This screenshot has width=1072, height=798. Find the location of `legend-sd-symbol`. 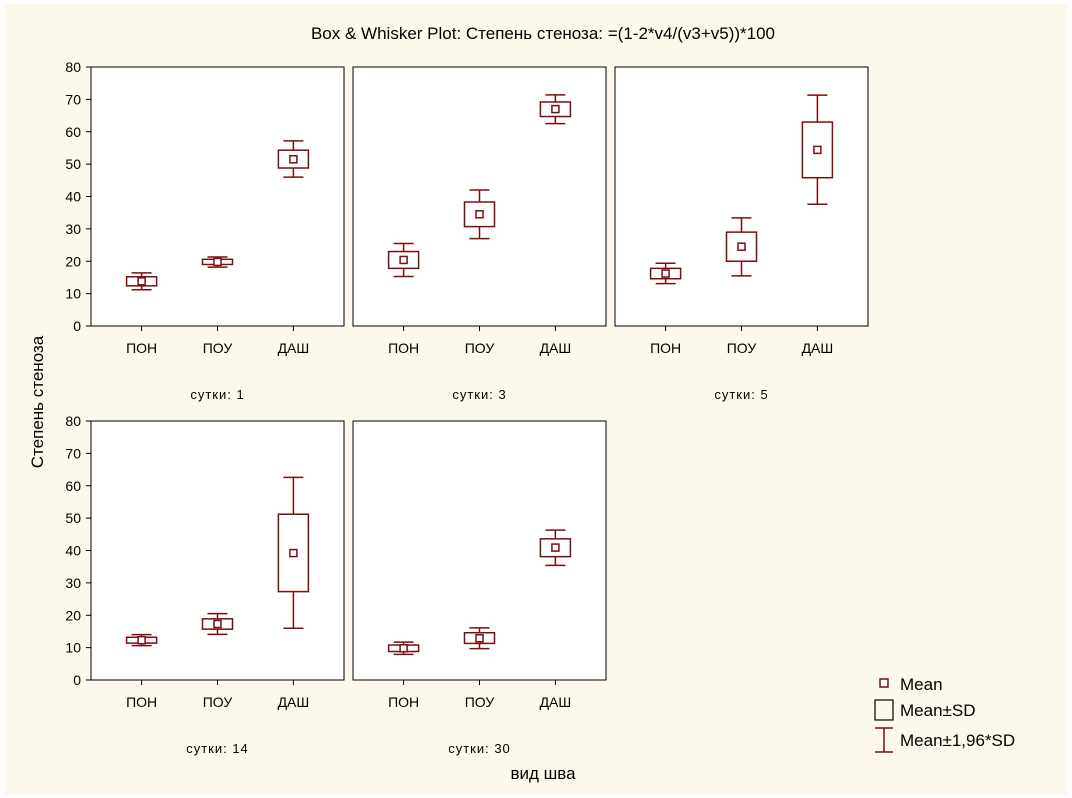

legend-sd-symbol is located at coordinates (884, 710).